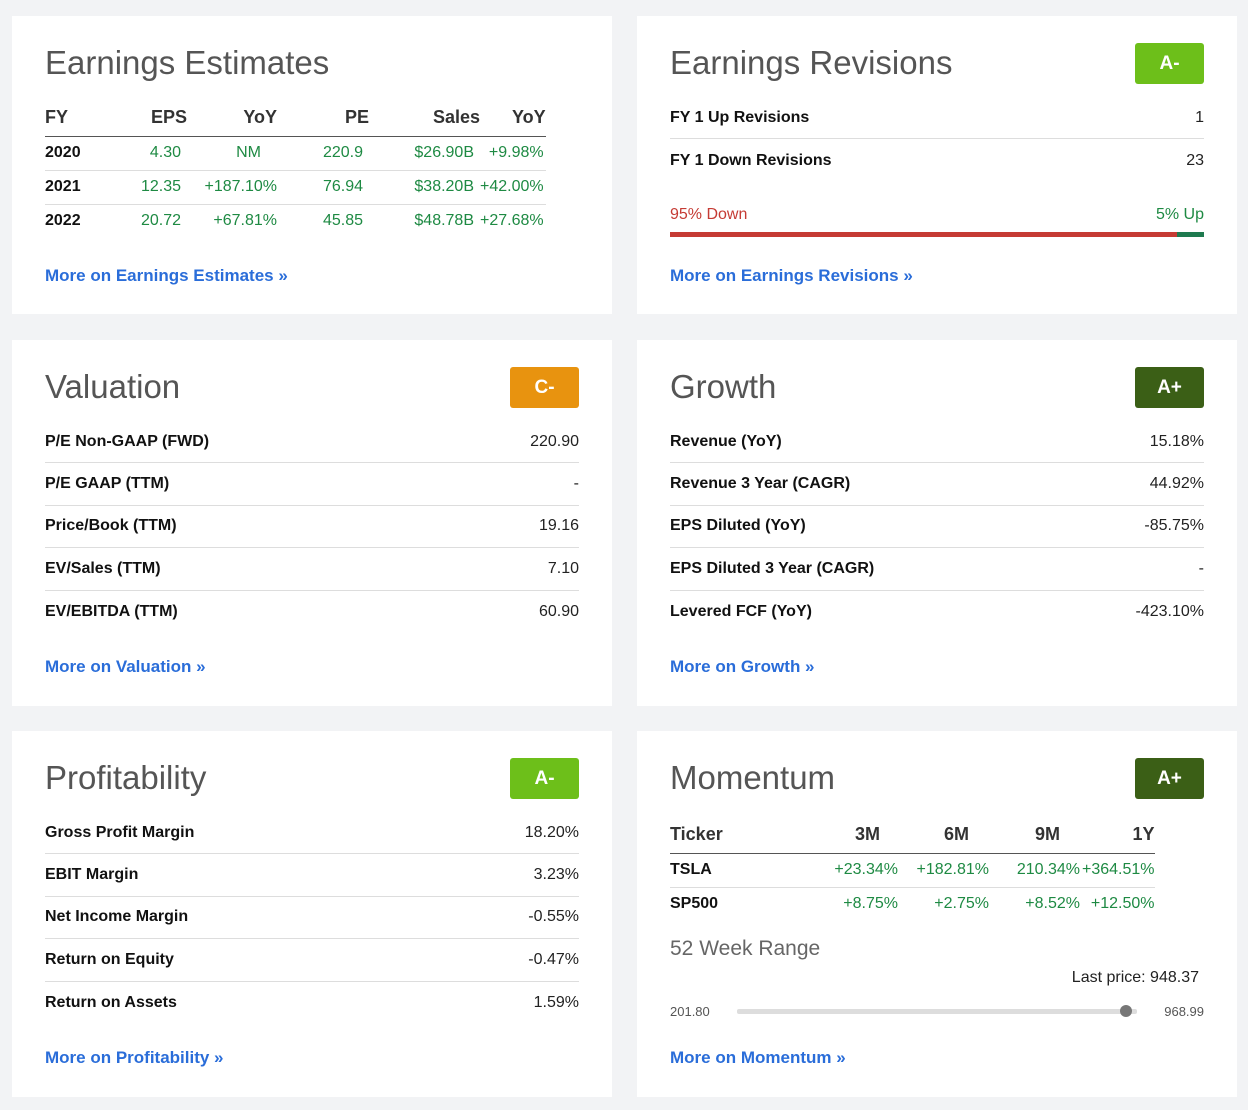 The height and width of the screenshot is (1110, 1248). What do you see at coordinates (166, 275) in the screenshot?
I see `more-on-earnings-estimates-link: More on Earnings Estimates »` at bounding box center [166, 275].